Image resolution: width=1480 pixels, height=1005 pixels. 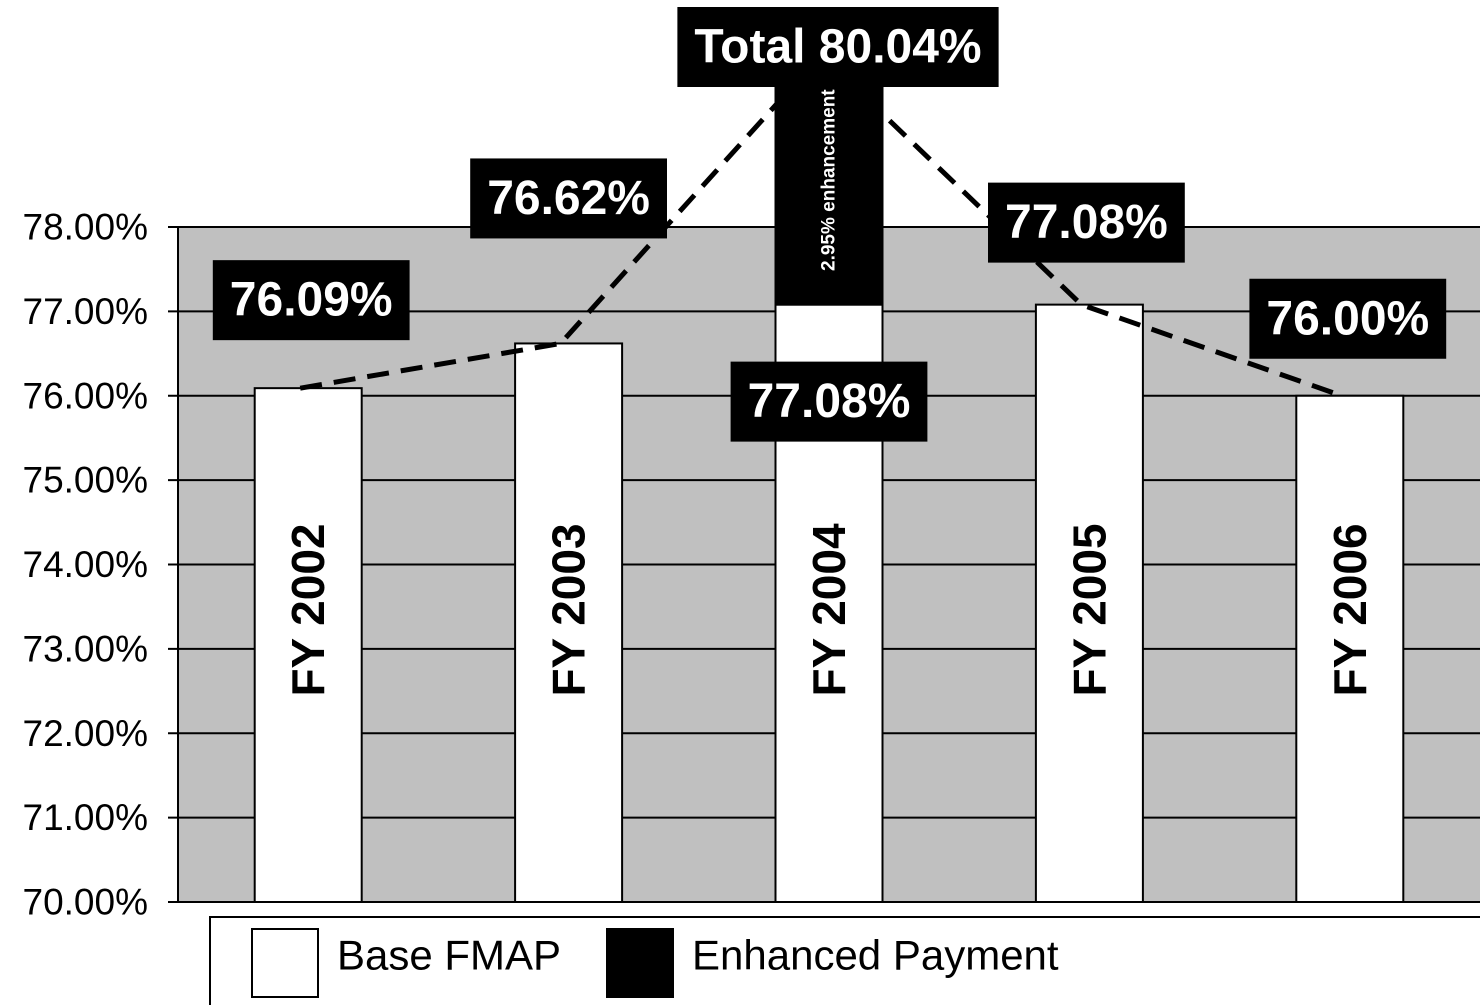 What do you see at coordinates (86, 395) in the screenshot?
I see `y-tick-label: 76.00%` at bounding box center [86, 395].